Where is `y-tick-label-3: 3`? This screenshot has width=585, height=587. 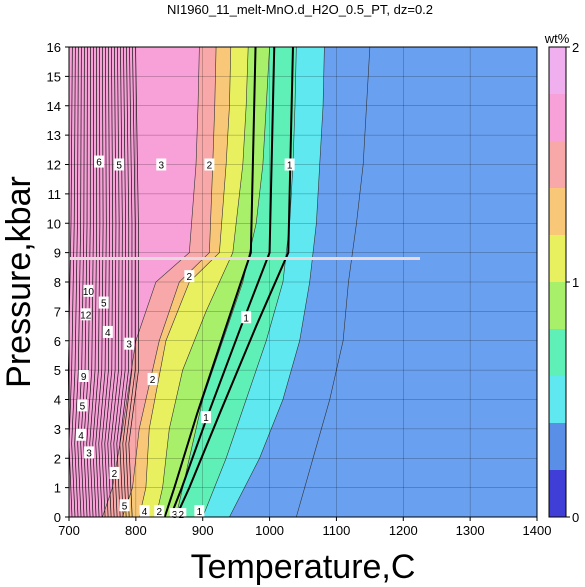 y-tick-label-3: 3 is located at coordinates (57, 429).